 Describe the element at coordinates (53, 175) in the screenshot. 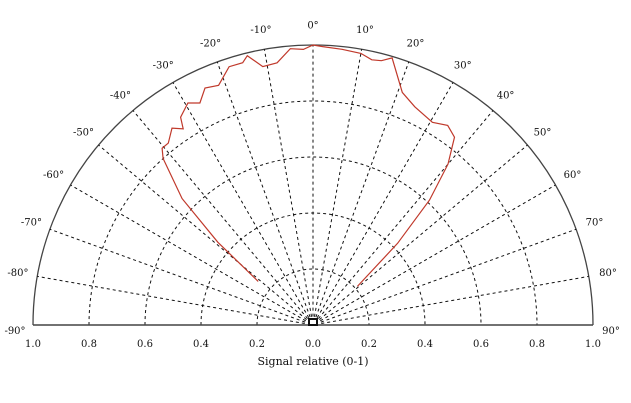

I see `angle-tick-label: -60°` at that location.